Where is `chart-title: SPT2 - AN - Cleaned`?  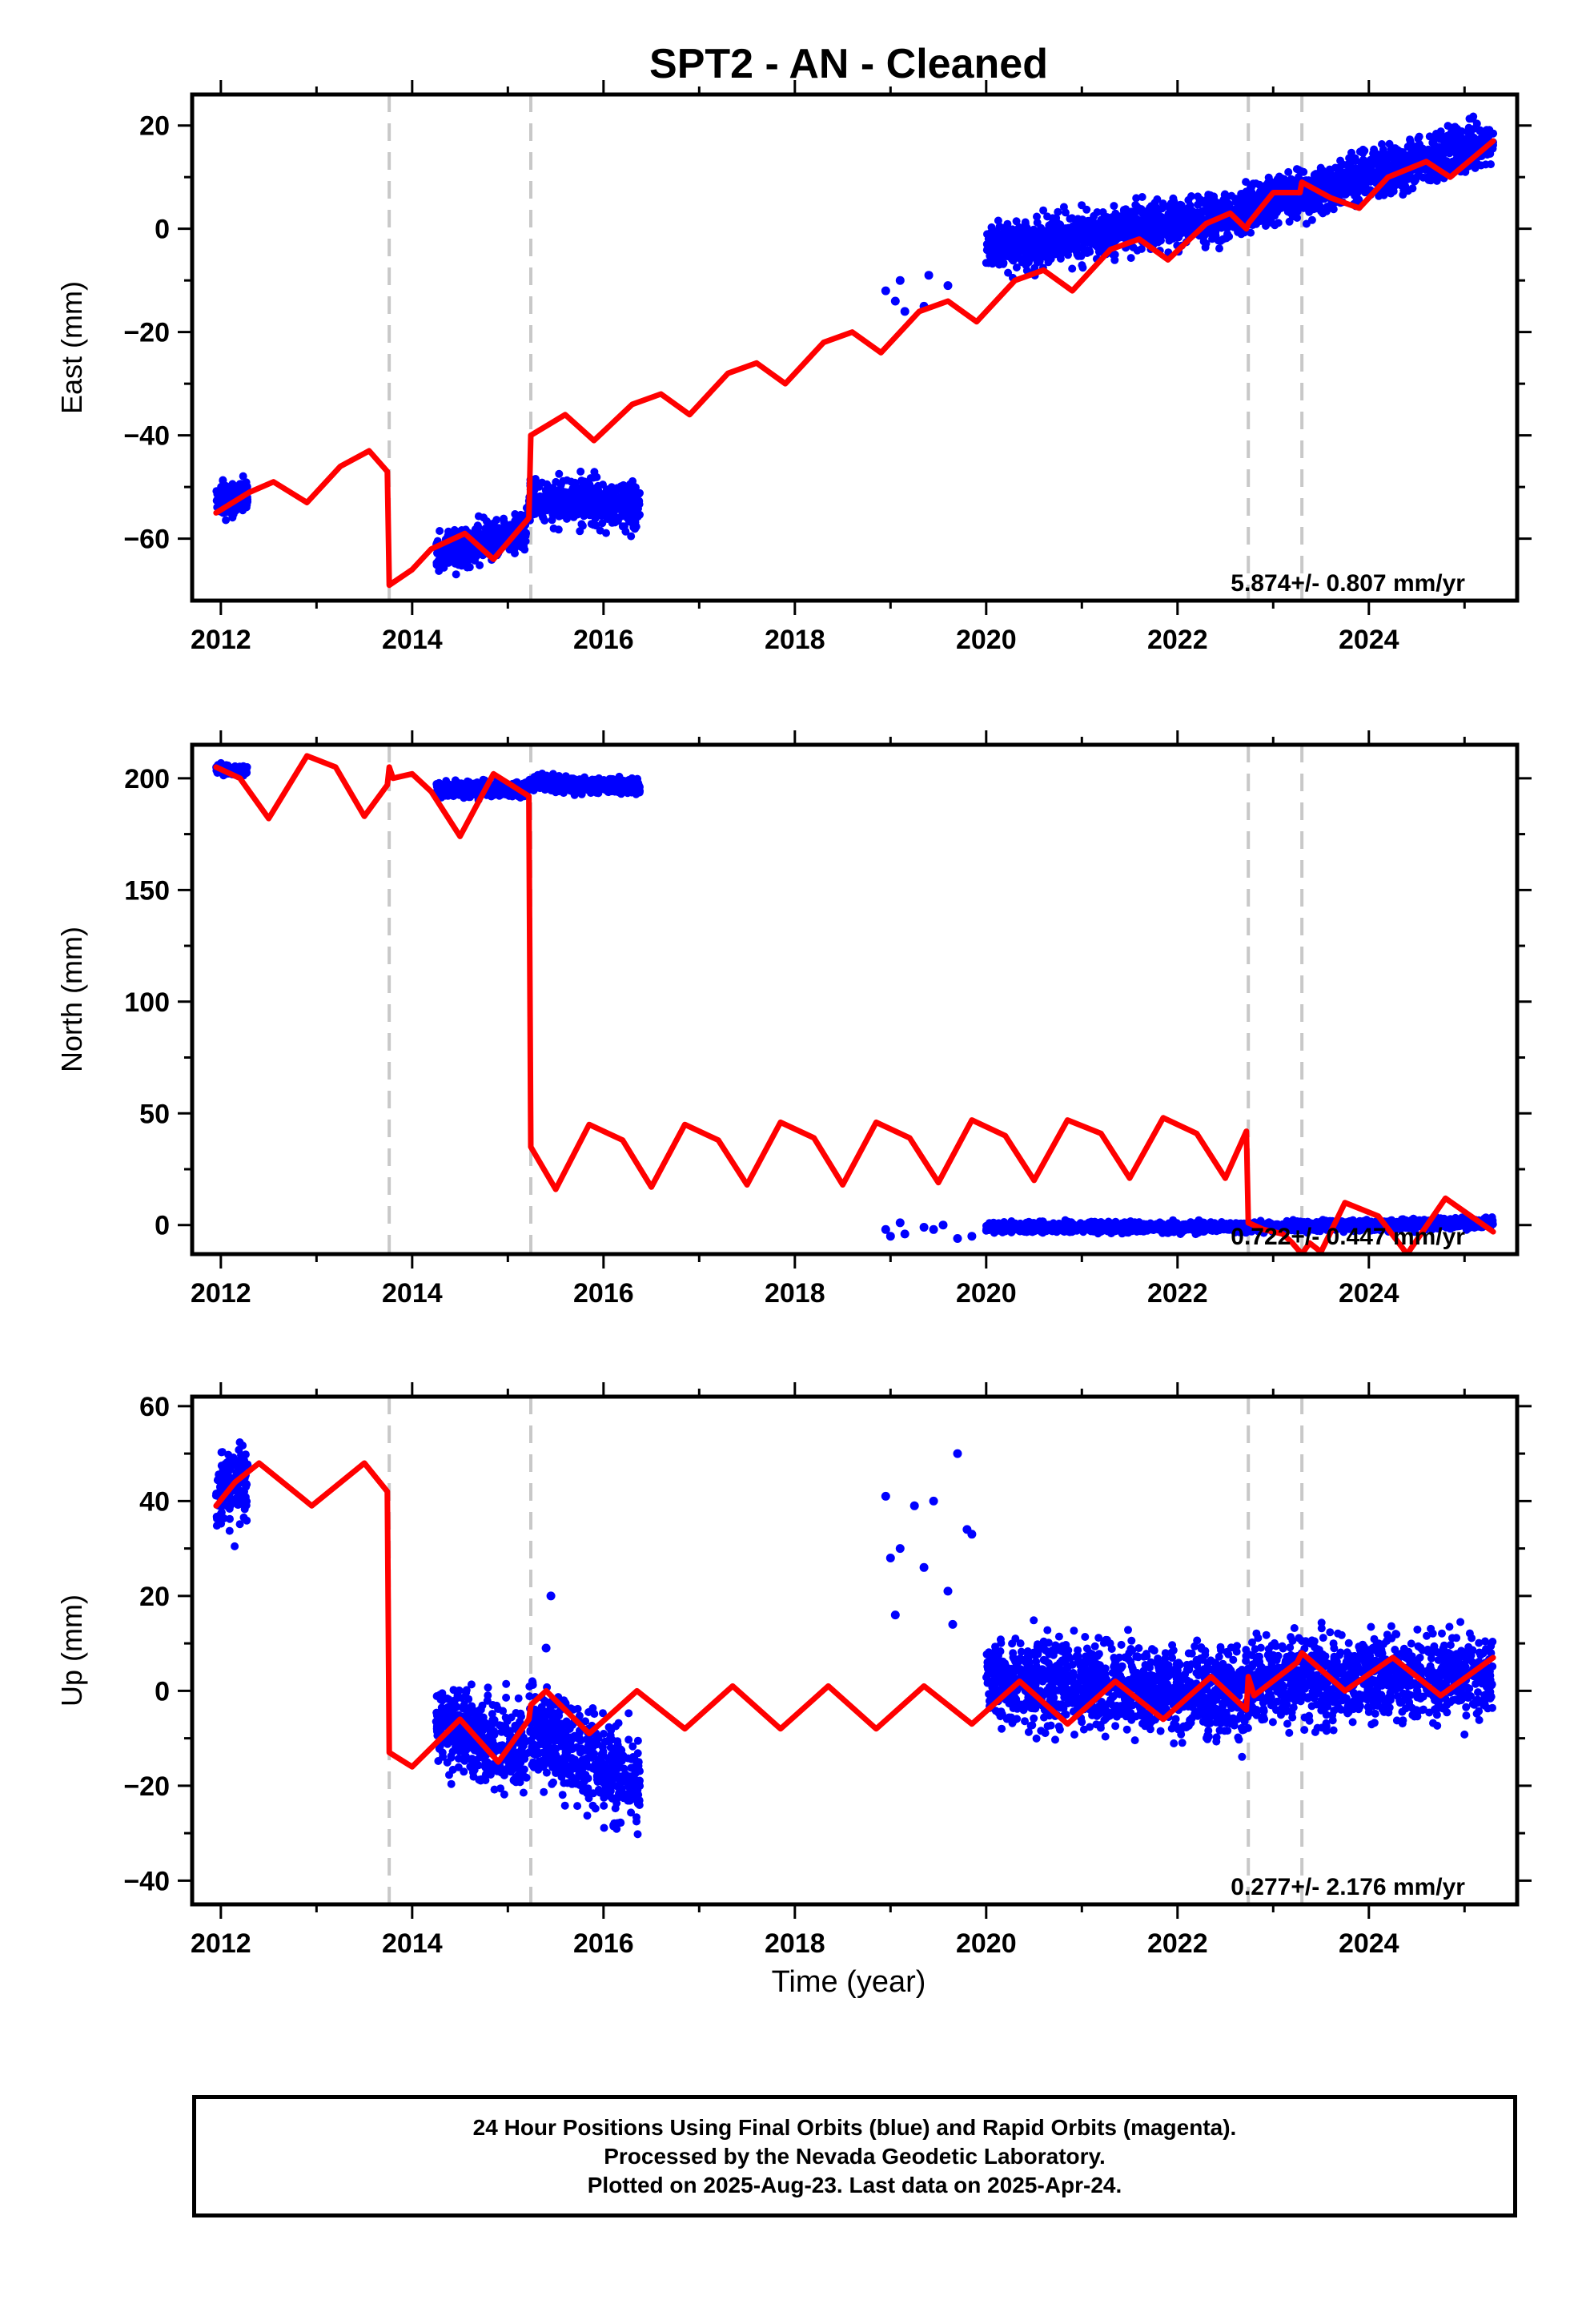 chart-title: SPT2 - AN - Cleaned is located at coordinates (848, 64).